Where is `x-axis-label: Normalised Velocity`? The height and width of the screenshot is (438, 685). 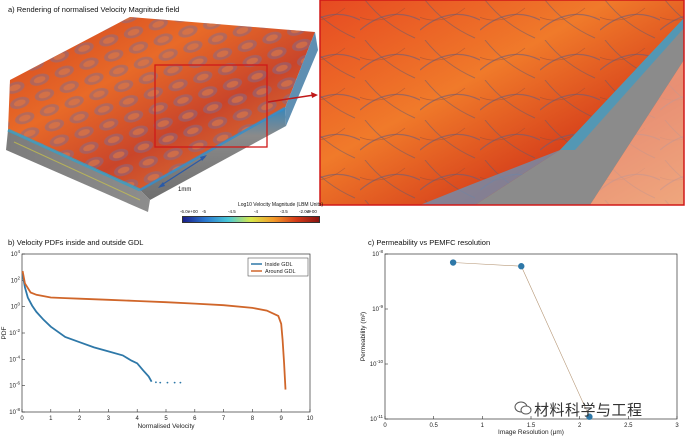 x-axis-label: Normalised Velocity is located at coordinates (166, 426).